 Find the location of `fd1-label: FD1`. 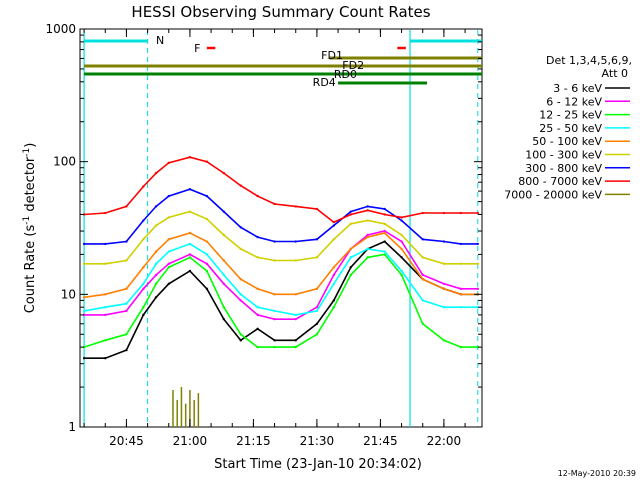

fd1-label: FD1 is located at coordinates (332, 55).